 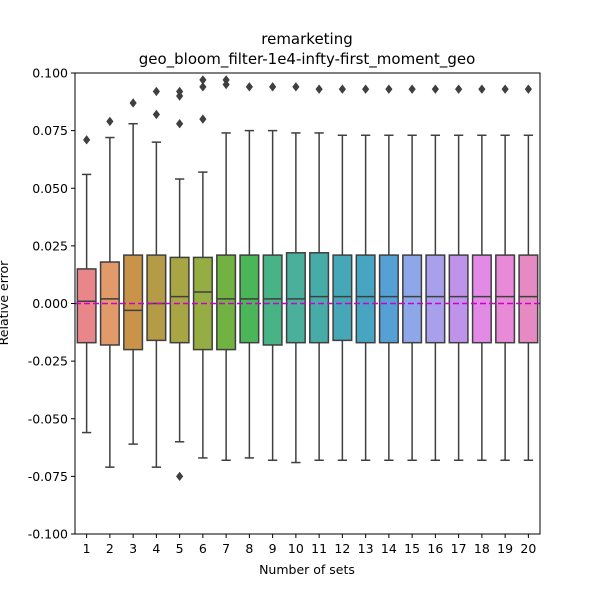 I want to click on x-tick-label: 12, so click(x=342, y=548).